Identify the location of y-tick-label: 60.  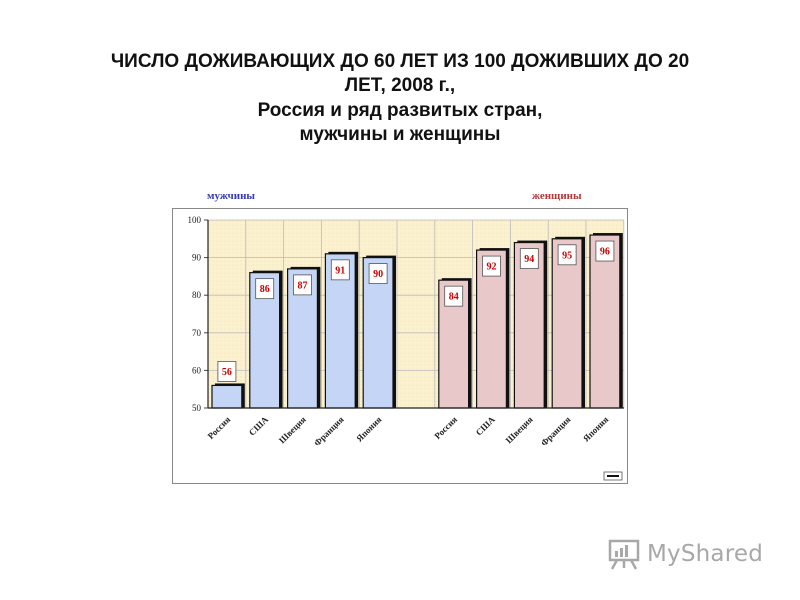
(197, 370).